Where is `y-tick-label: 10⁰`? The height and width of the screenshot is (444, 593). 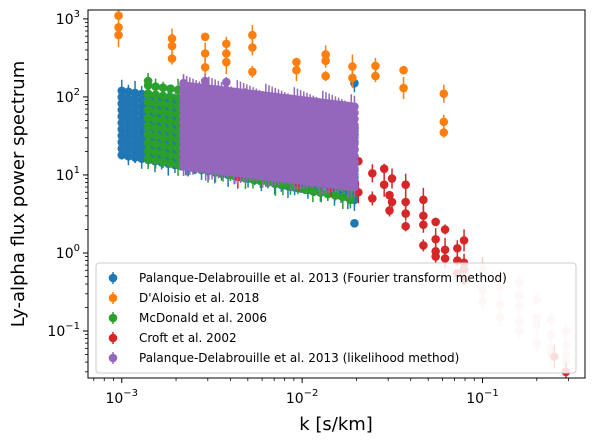
y-tick-label: 10⁰ is located at coordinates (68, 252).